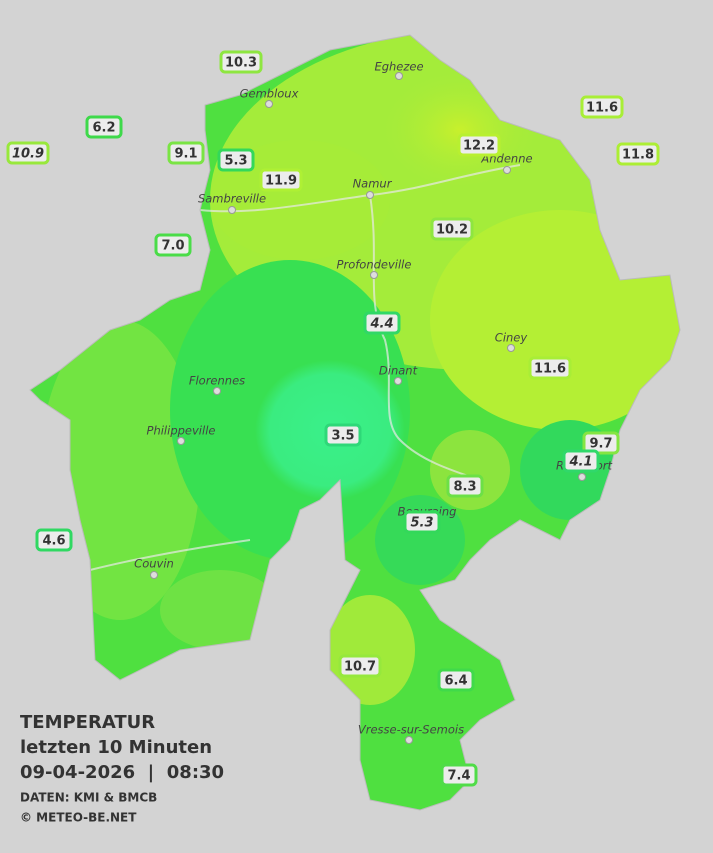 The image size is (713, 853). Describe the element at coordinates (374, 265) in the screenshot. I see `city-label: Profondeville` at that location.